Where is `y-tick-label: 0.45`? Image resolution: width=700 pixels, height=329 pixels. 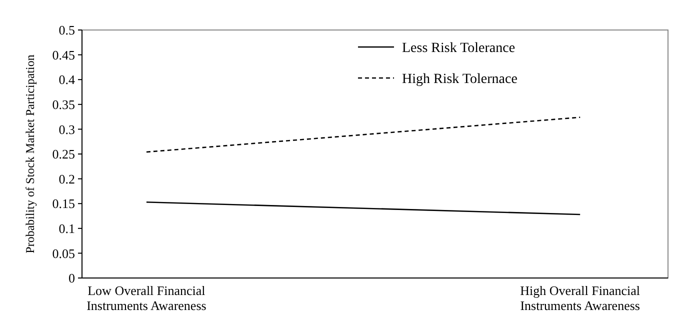 y-tick-label: 0.45 is located at coordinates (63, 54).